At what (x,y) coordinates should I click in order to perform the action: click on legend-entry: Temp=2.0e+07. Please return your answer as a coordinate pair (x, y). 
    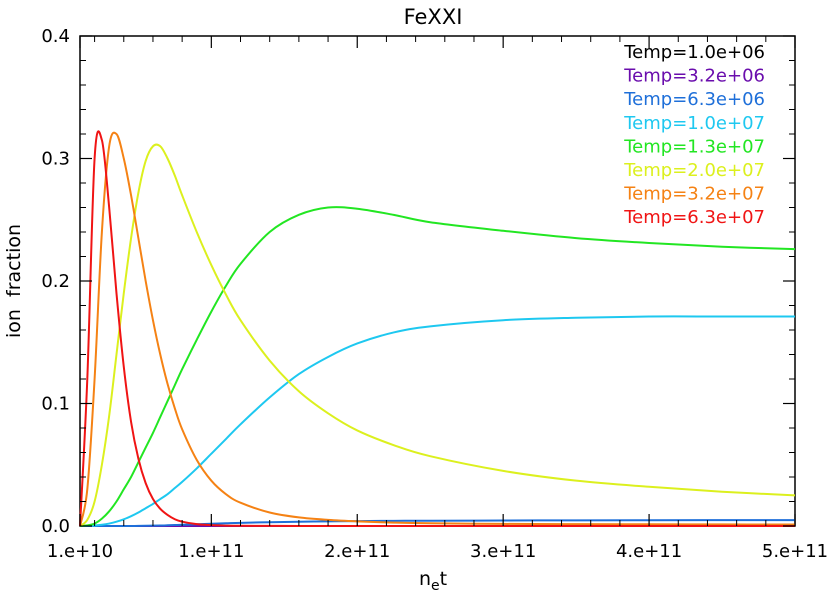
    Looking at the image, I should click on (694, 170).